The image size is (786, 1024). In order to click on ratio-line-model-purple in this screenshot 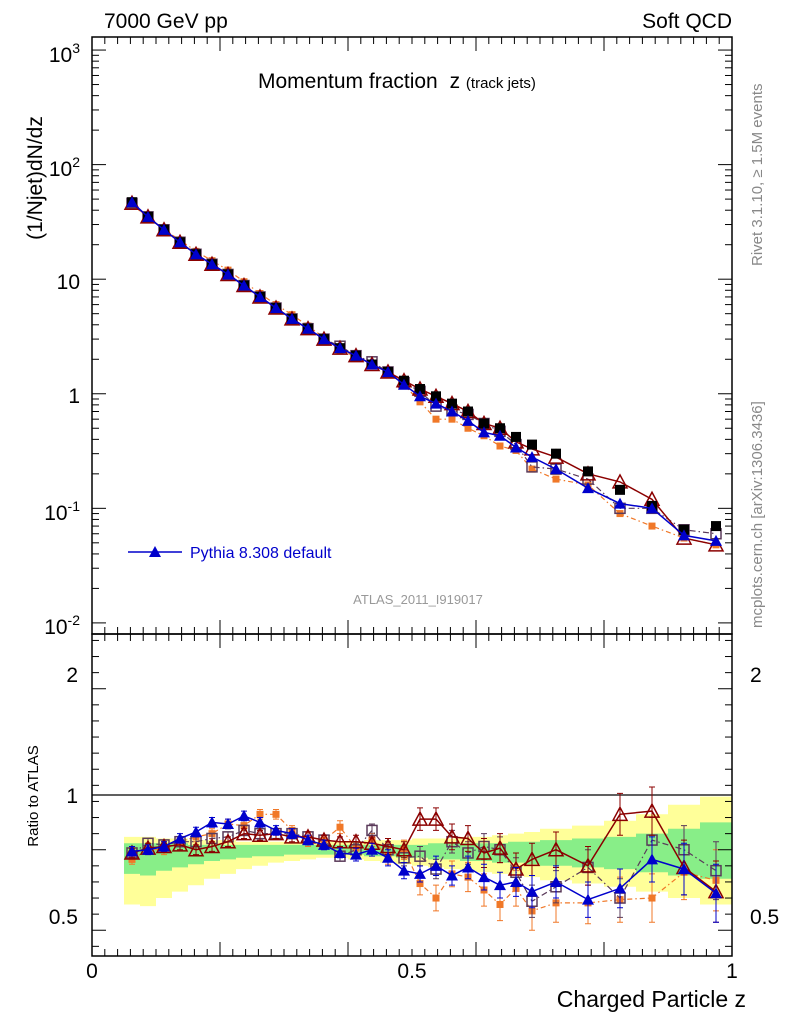, I will do `click(424, 866)`.